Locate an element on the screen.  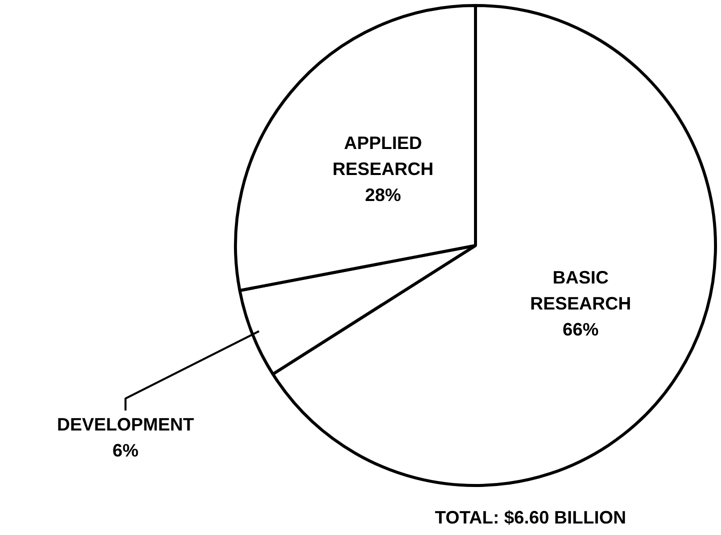
data-label: 6% is located at coordinates (125, 450).